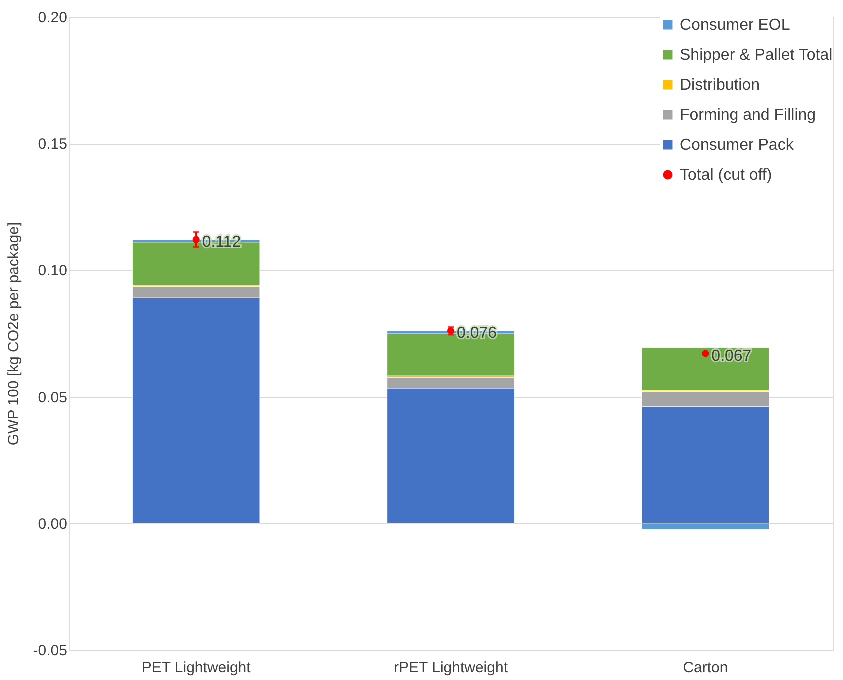 The height and width of the screenshot is (680, 843). What do you see at coordinates (451, 668) in the screenshot?
I see `x-tick-label: rPET Lightweight` at bounding box center [451, 668].